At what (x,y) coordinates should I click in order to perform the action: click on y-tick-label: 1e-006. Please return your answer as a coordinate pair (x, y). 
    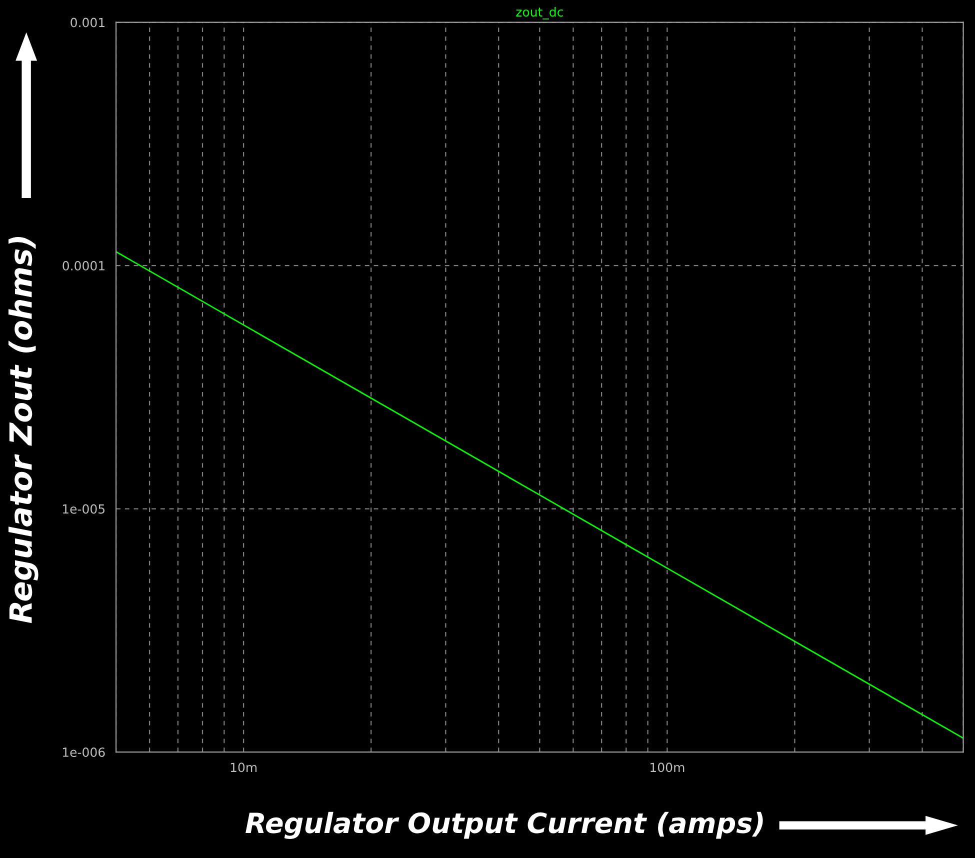
    Looking at the image, I should click on (83, 752).